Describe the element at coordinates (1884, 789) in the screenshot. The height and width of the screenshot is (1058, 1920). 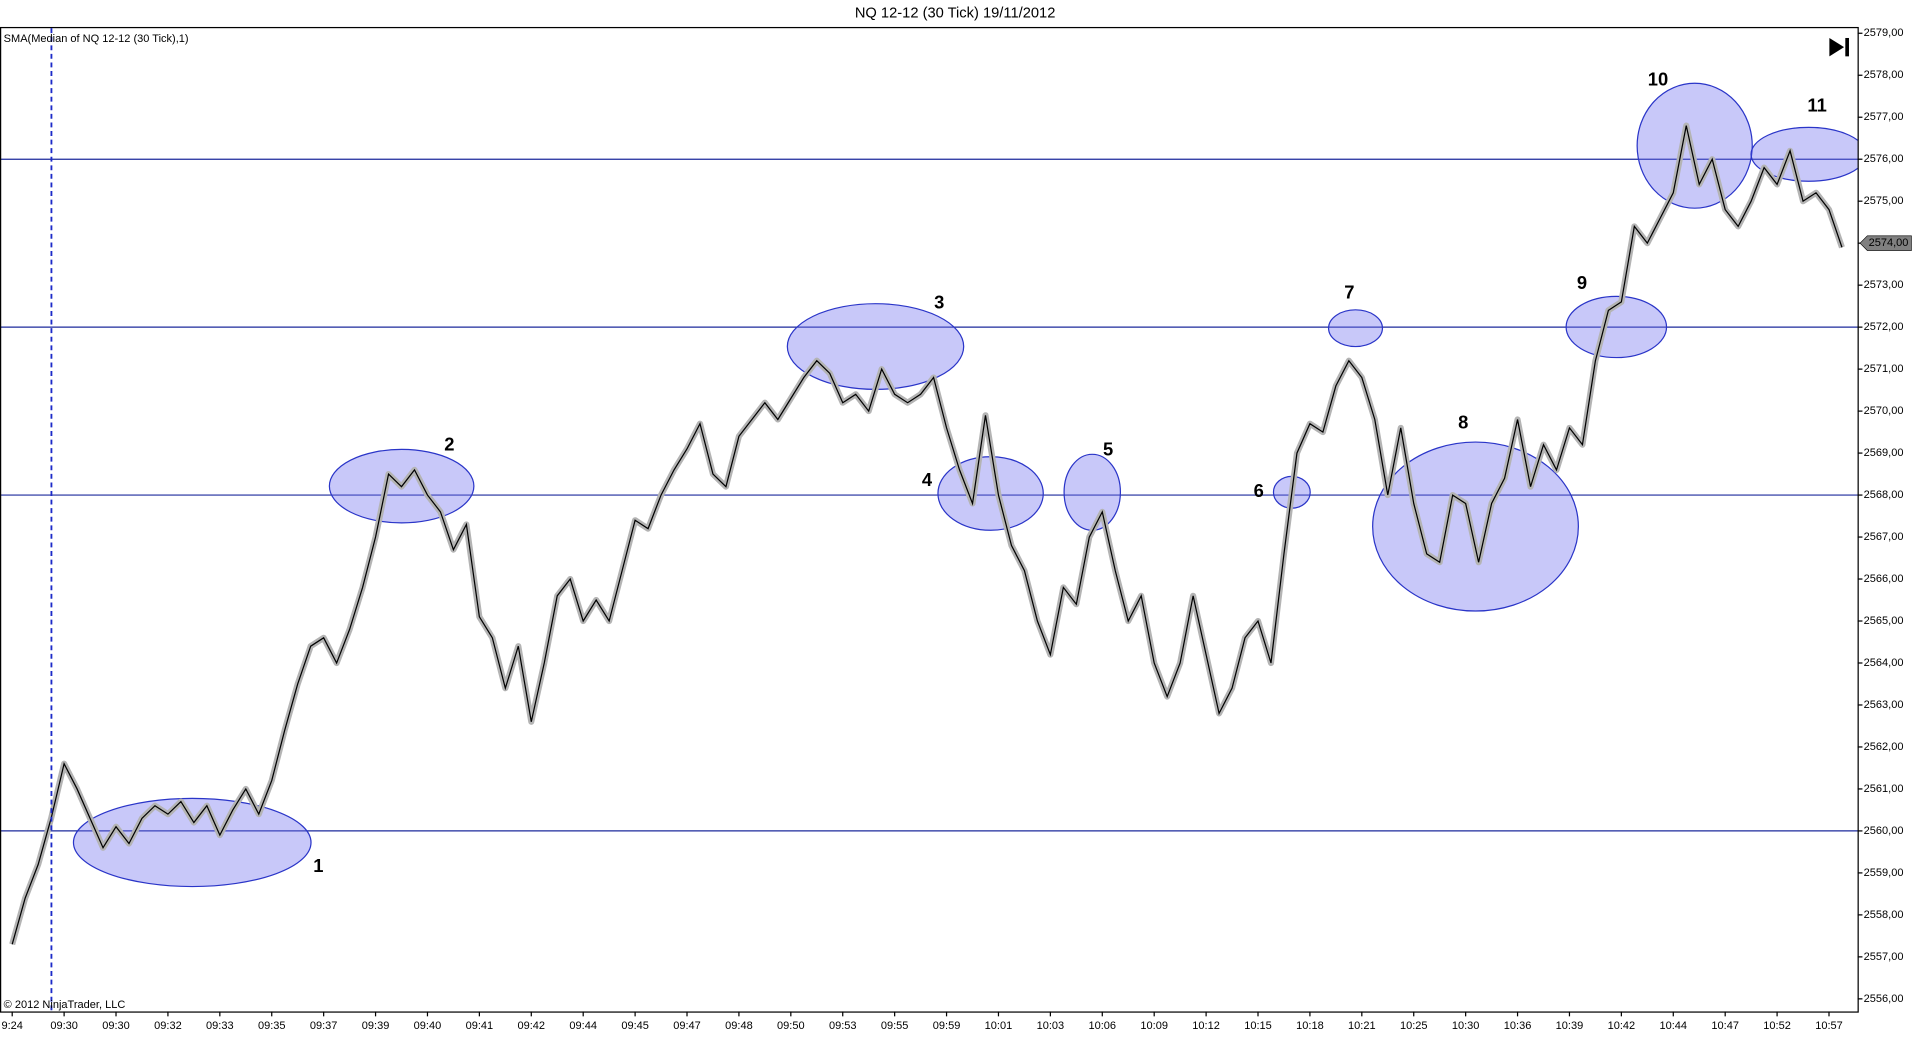
I see `y-tick-label: 2561,00` at that location.